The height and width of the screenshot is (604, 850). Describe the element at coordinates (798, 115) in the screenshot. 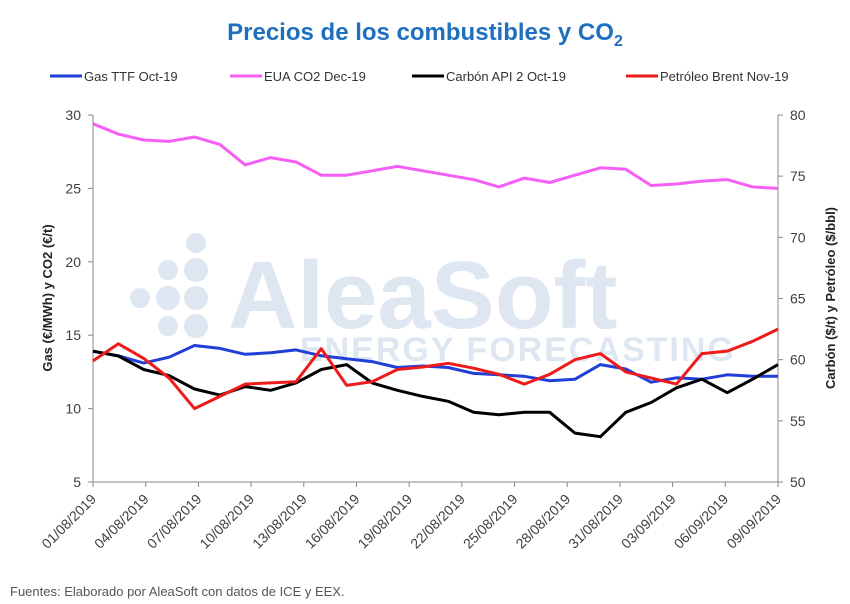

I see `y-right-tick-label: 80` at that location.